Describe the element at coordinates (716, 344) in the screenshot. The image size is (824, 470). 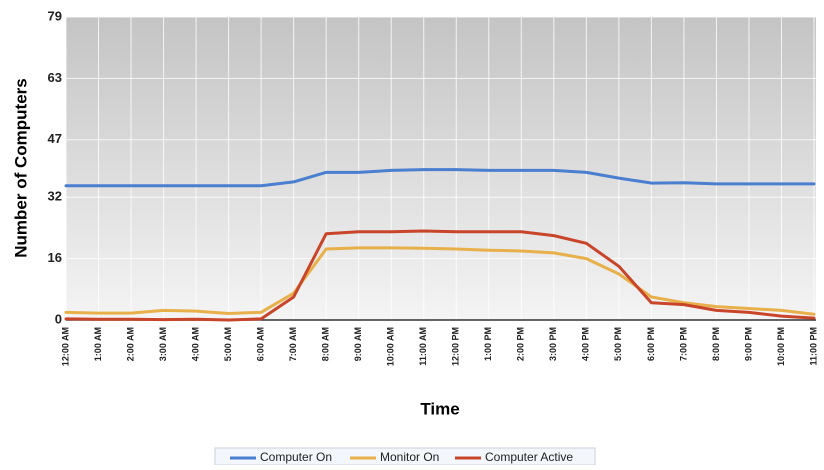
I see `x-tick-label: 8:00 PM` at that location.